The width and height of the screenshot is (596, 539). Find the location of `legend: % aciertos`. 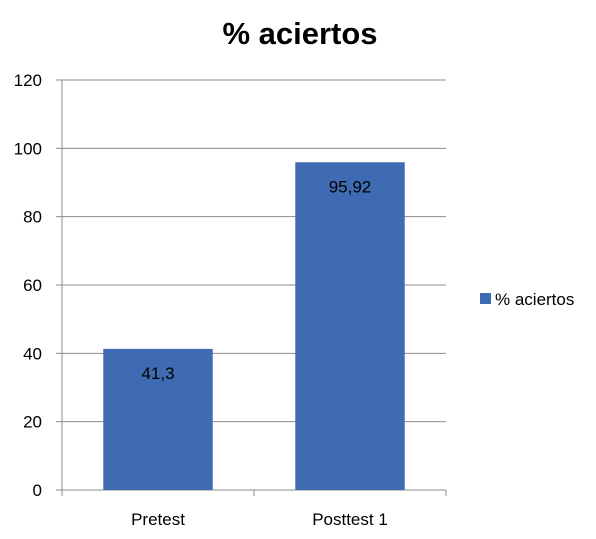

legend: % aciertos is located at coordinates (527, 299).